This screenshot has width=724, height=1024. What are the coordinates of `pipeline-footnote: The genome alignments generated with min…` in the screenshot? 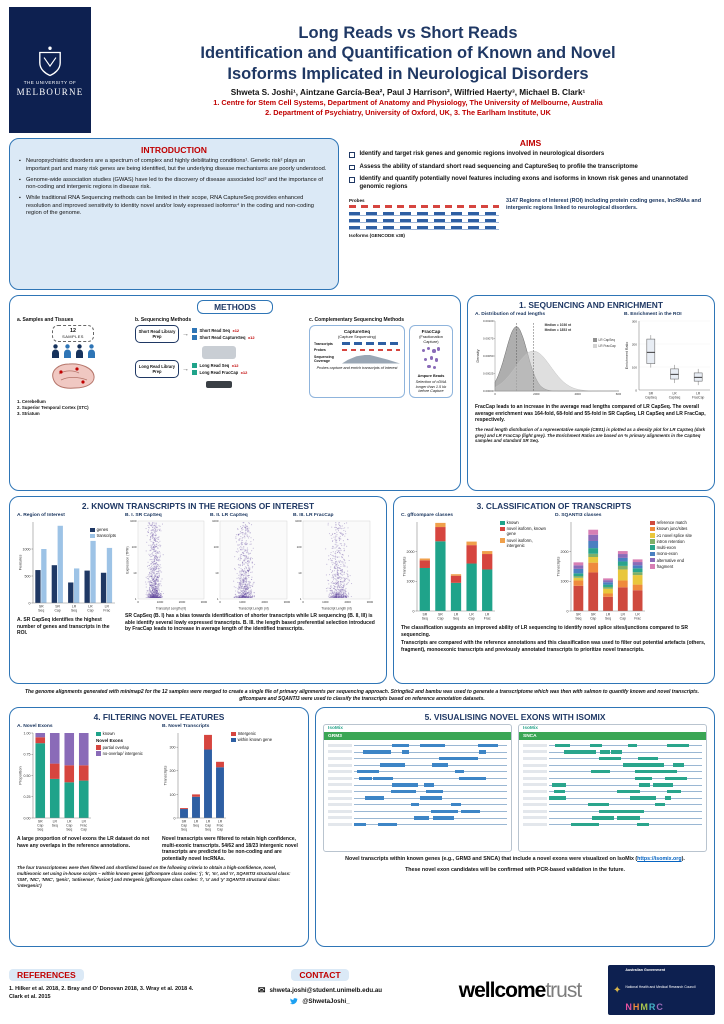 It's located at (362, 695).